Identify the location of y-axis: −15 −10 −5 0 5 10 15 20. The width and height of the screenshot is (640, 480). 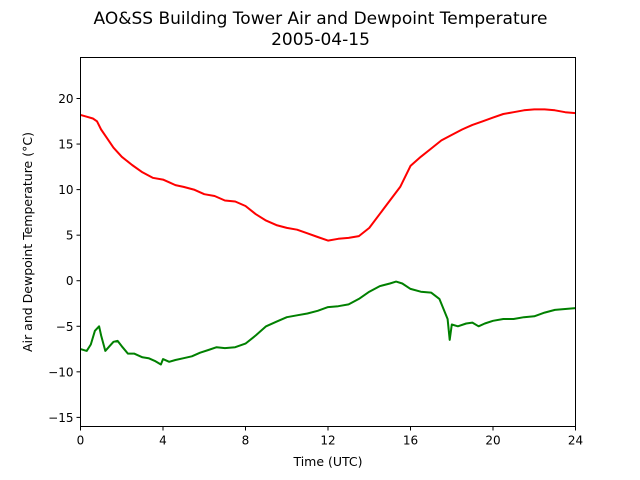
(64, 258).